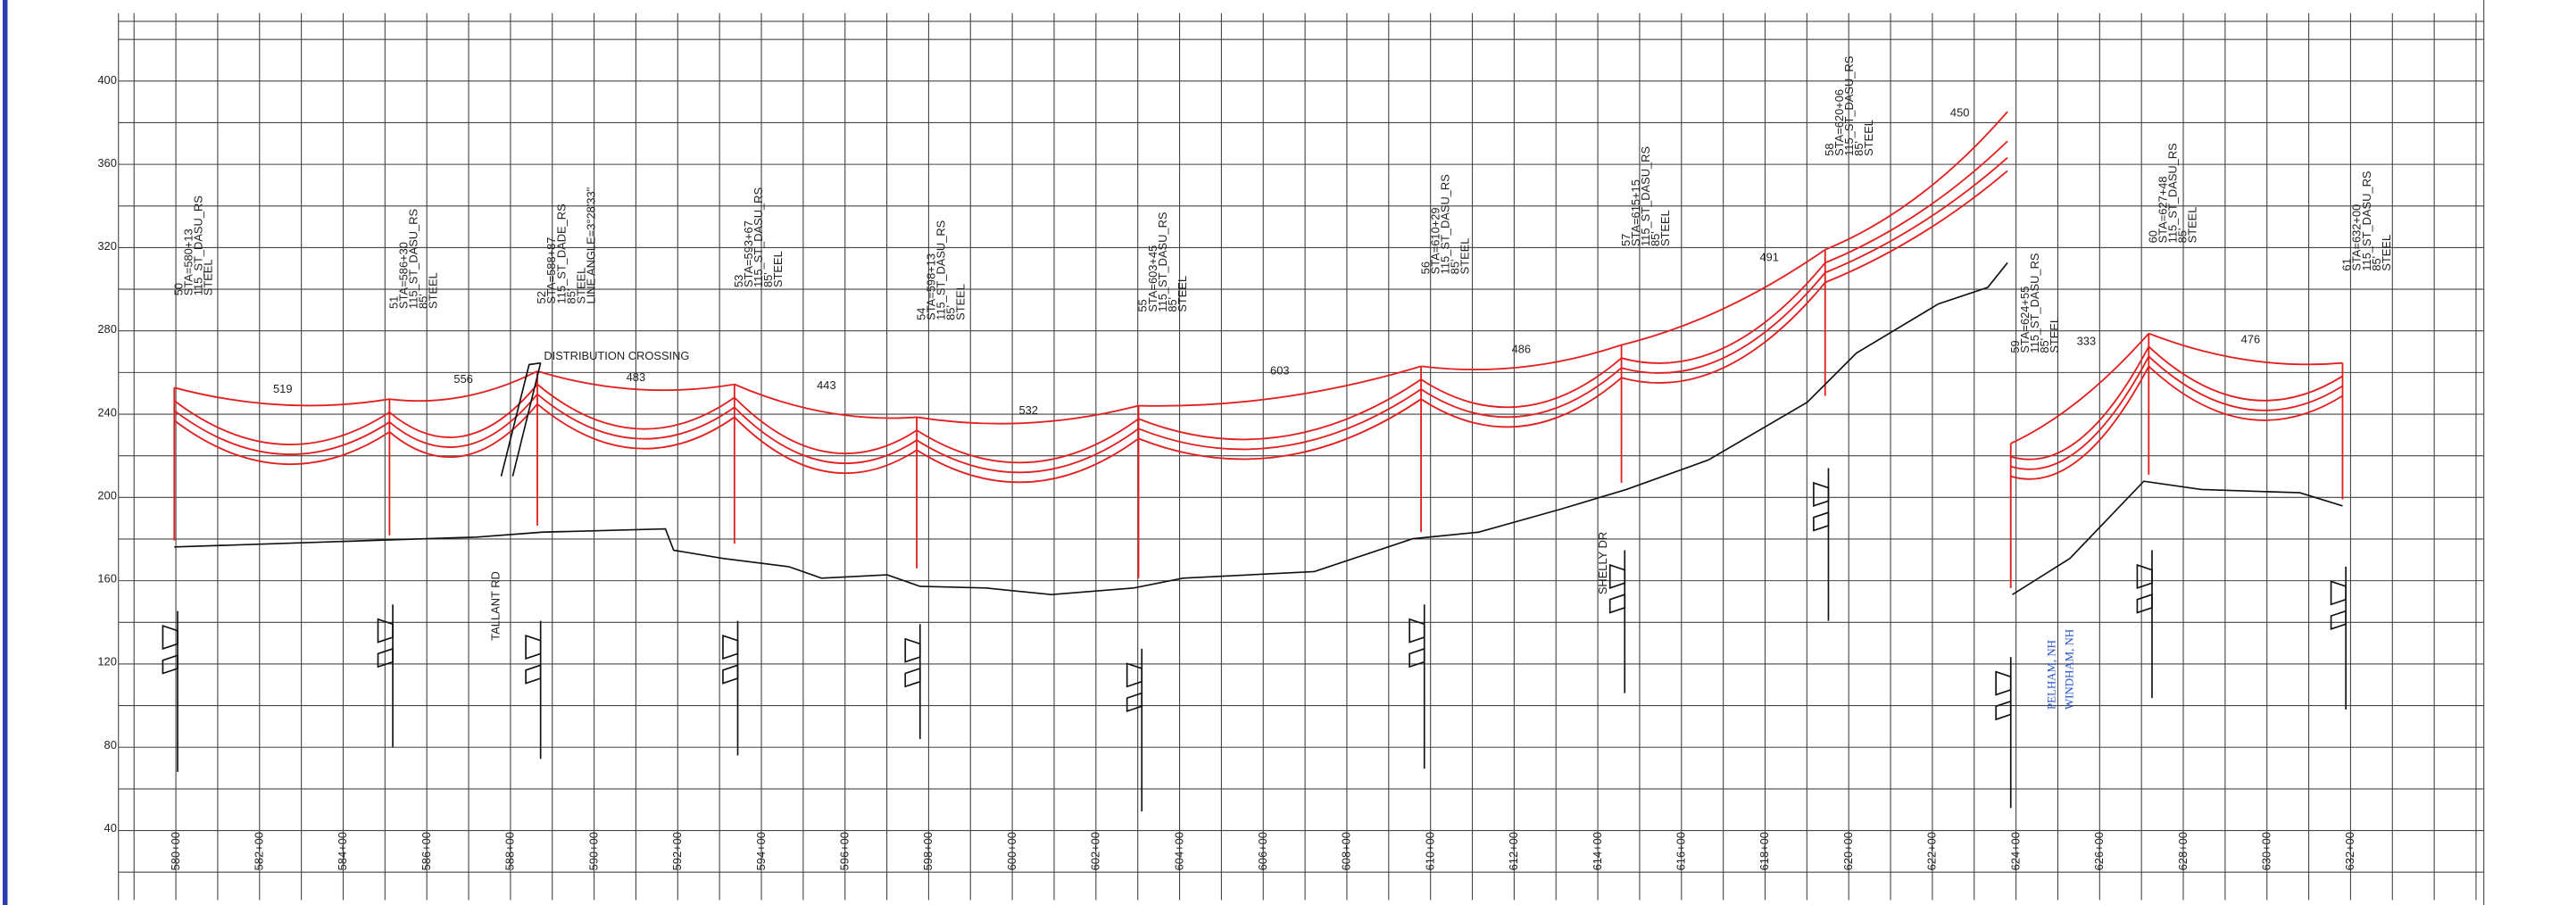 Image resolution: width=2576 pixels, height=905 pixels. Describe the element at coordinates (593, 851) in the screenshot. I see `station-label: 590+00` at that location.